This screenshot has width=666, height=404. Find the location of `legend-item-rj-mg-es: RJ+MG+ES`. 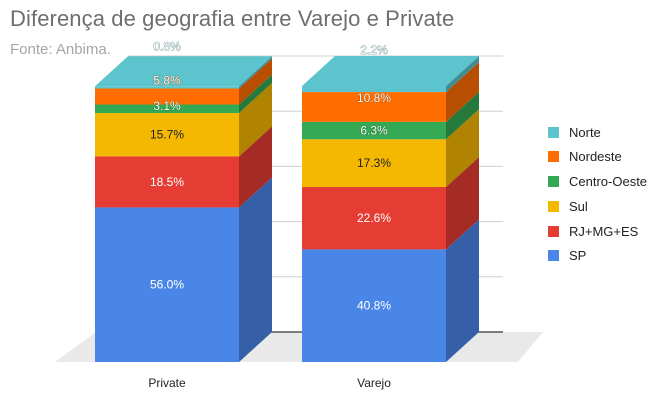

legend-item-rj-mg-es: RJ+MG+ES is located at coordinates (597, 231).